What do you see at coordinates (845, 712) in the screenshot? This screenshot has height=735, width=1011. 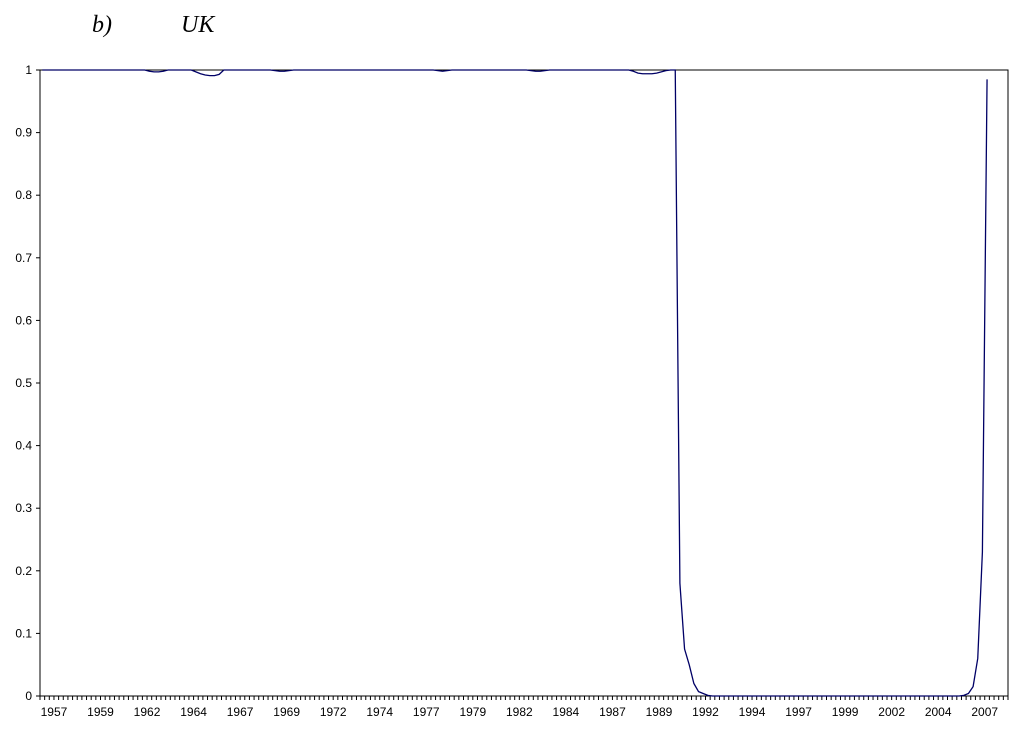 I see `x-tick-label: 1999` at bounding box center [845, 712].